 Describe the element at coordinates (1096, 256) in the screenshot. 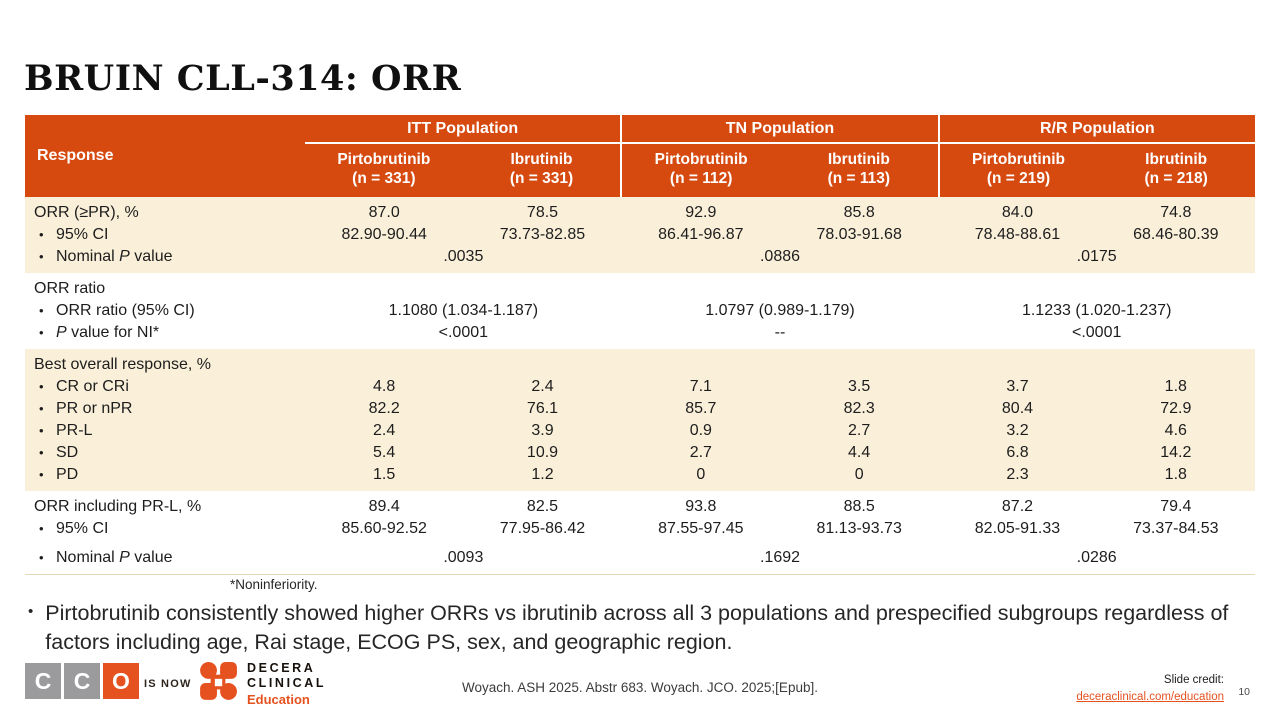

I see `cell-value-span: .0175` at that location.